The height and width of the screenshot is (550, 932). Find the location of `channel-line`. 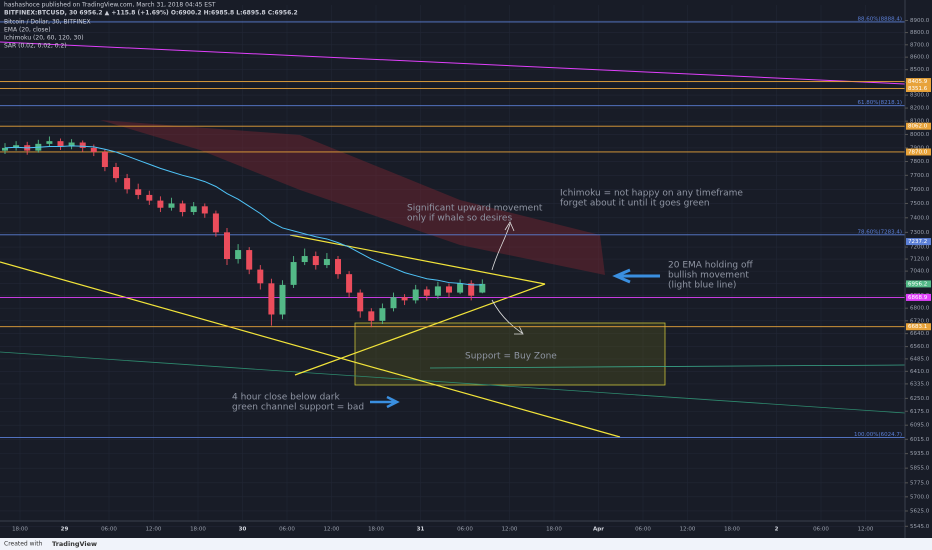

channel-line is located at coordinates (667, 366).